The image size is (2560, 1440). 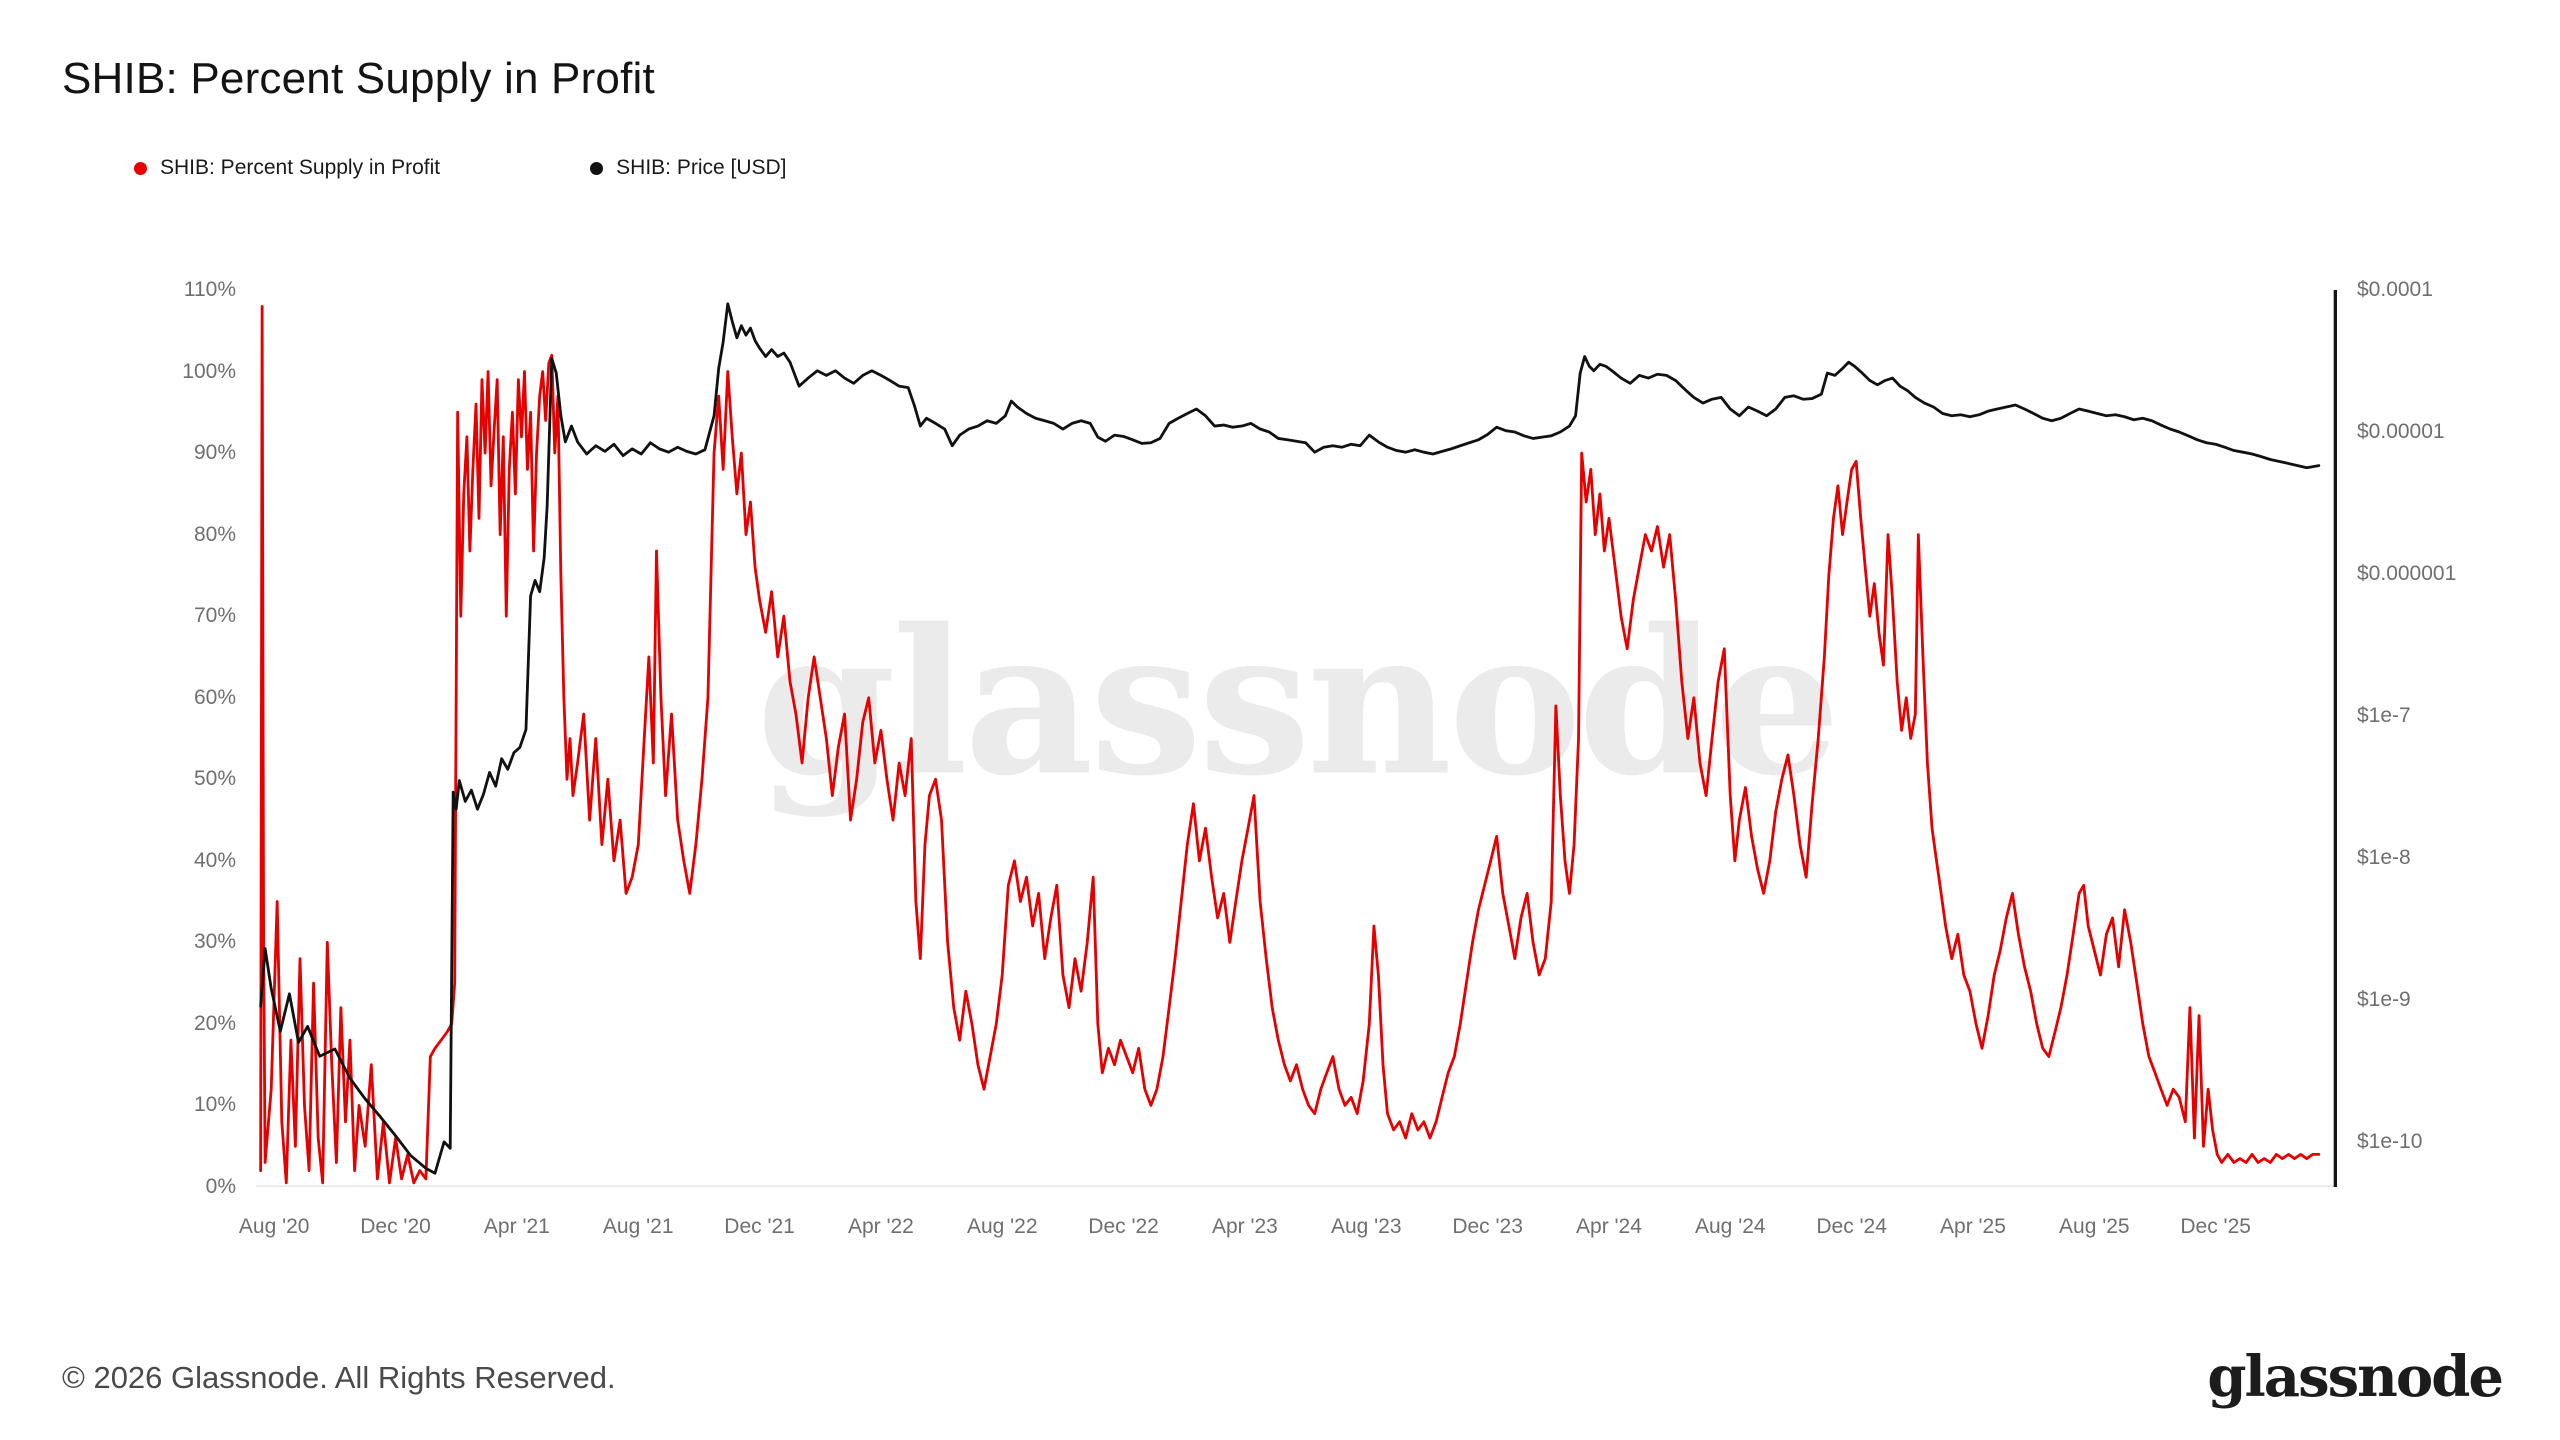 I want to click on y-right-tick: $1e-10, so click(x=2390, y=1141).